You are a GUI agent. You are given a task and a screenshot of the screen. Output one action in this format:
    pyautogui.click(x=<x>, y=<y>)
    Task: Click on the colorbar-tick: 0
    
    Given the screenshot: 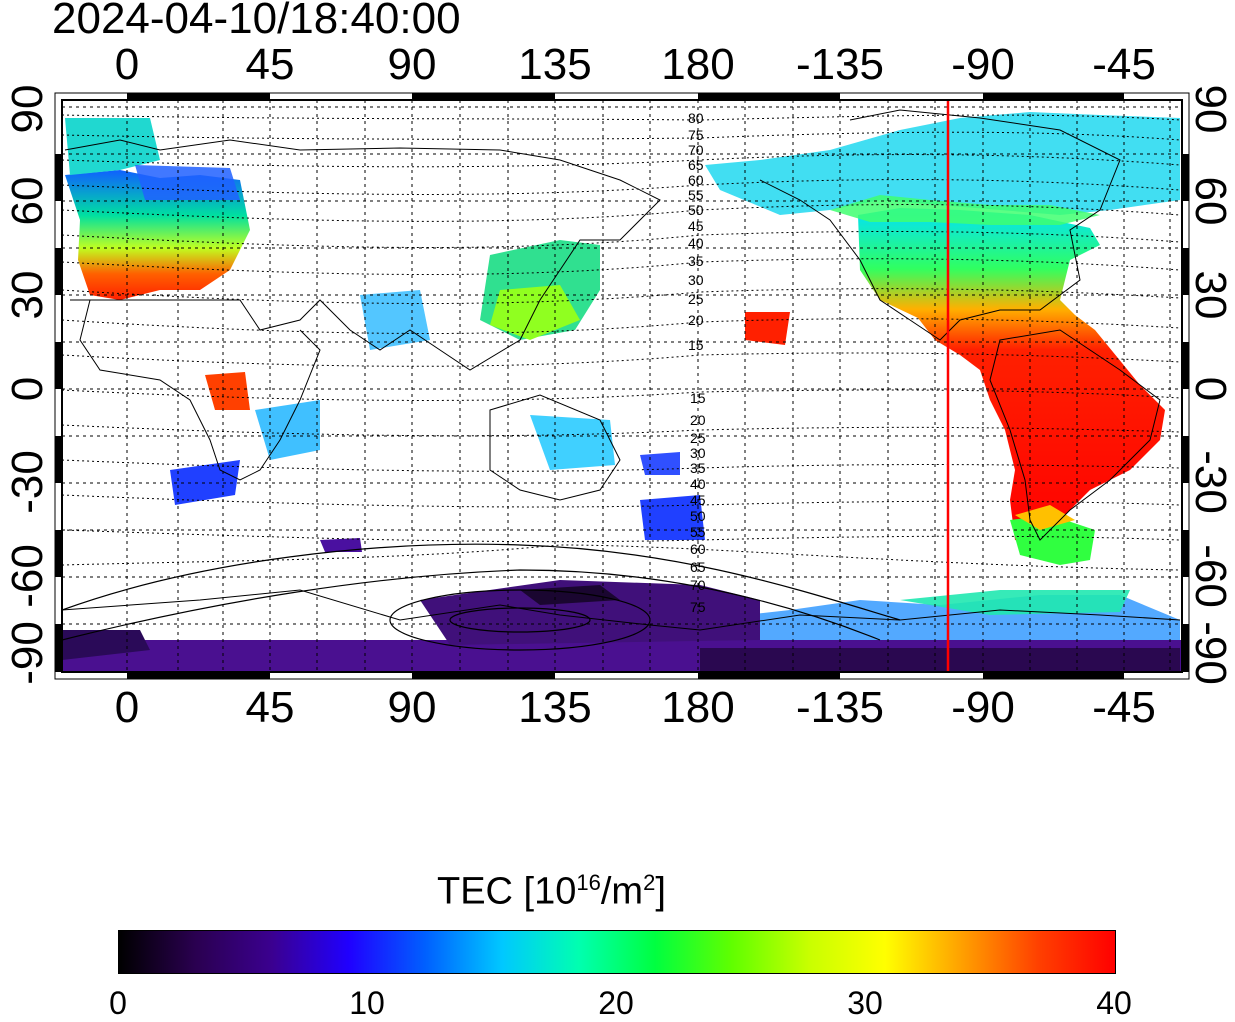 What is the action you would take?
    pyautogui.click(x=118, y=1003)
    